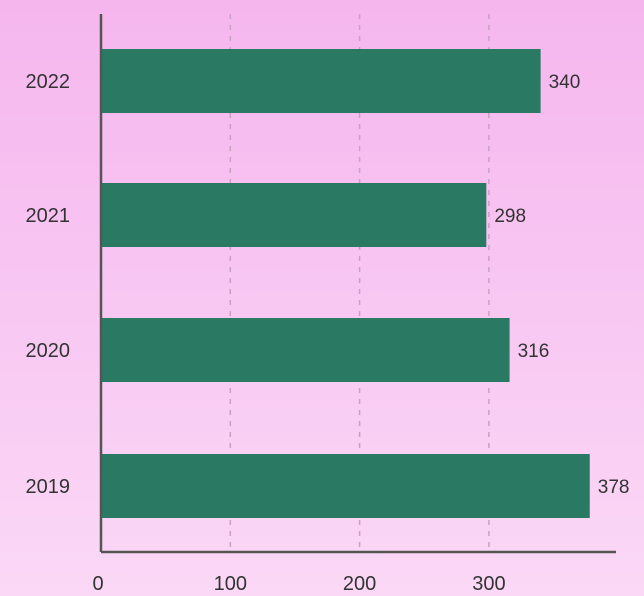 This screenshot has height=596, width=644. What do you see at coordinates (48, 82) in the screenshot?
I see `category-label-2022: 2022` at bounding box center [48, 82].